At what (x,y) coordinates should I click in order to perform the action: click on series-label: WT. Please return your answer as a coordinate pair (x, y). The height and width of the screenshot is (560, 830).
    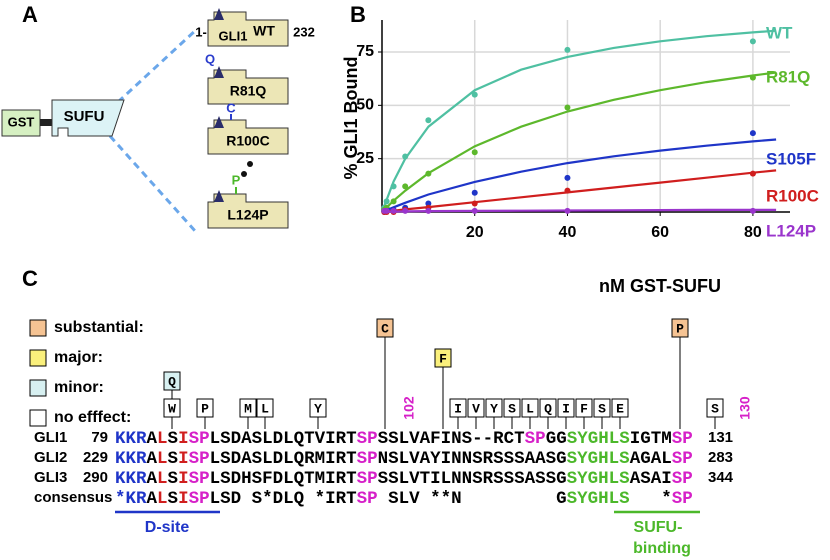
    Looking at the image, I should click on (779, 32).